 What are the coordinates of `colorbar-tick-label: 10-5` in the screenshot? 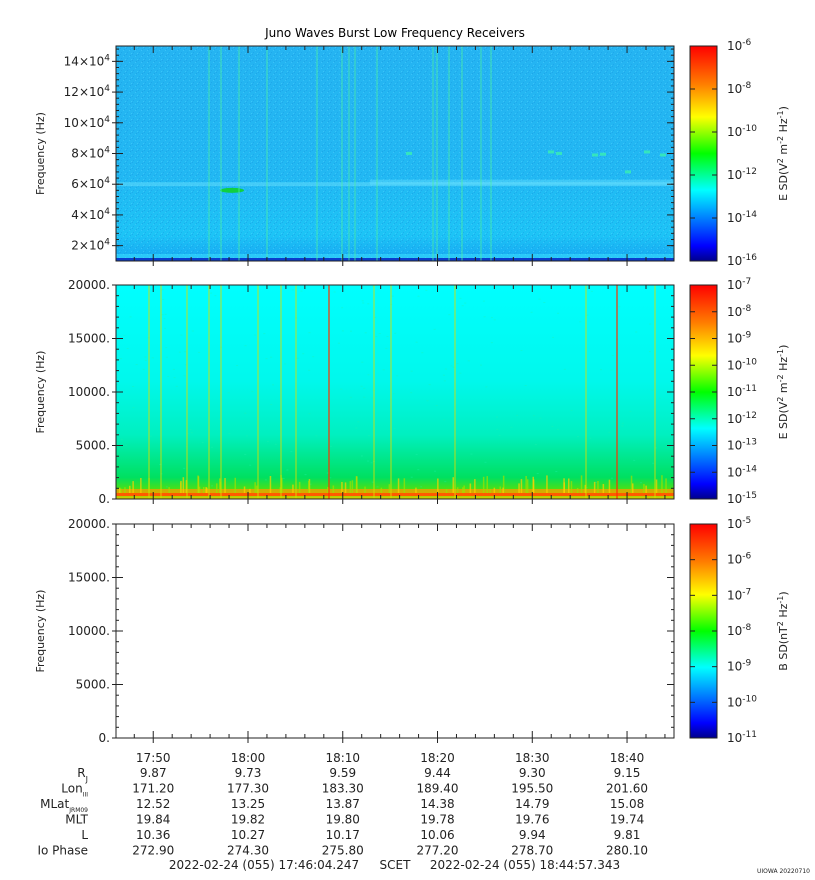 It's located at (739, 523).